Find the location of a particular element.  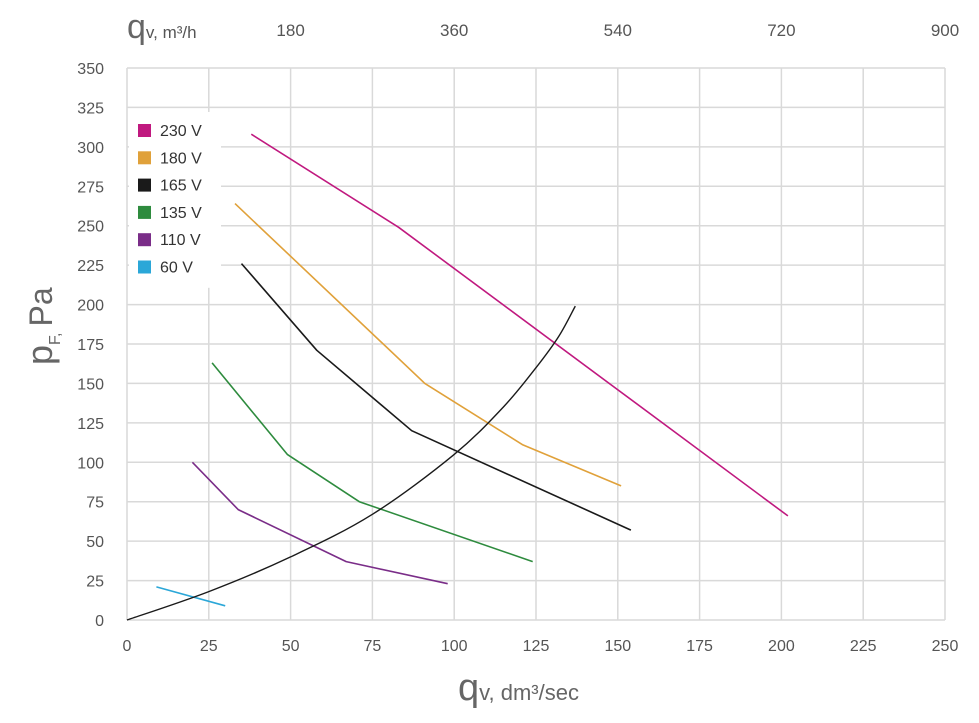

x-axis-label-q: q is located at coordinates (468, 688).